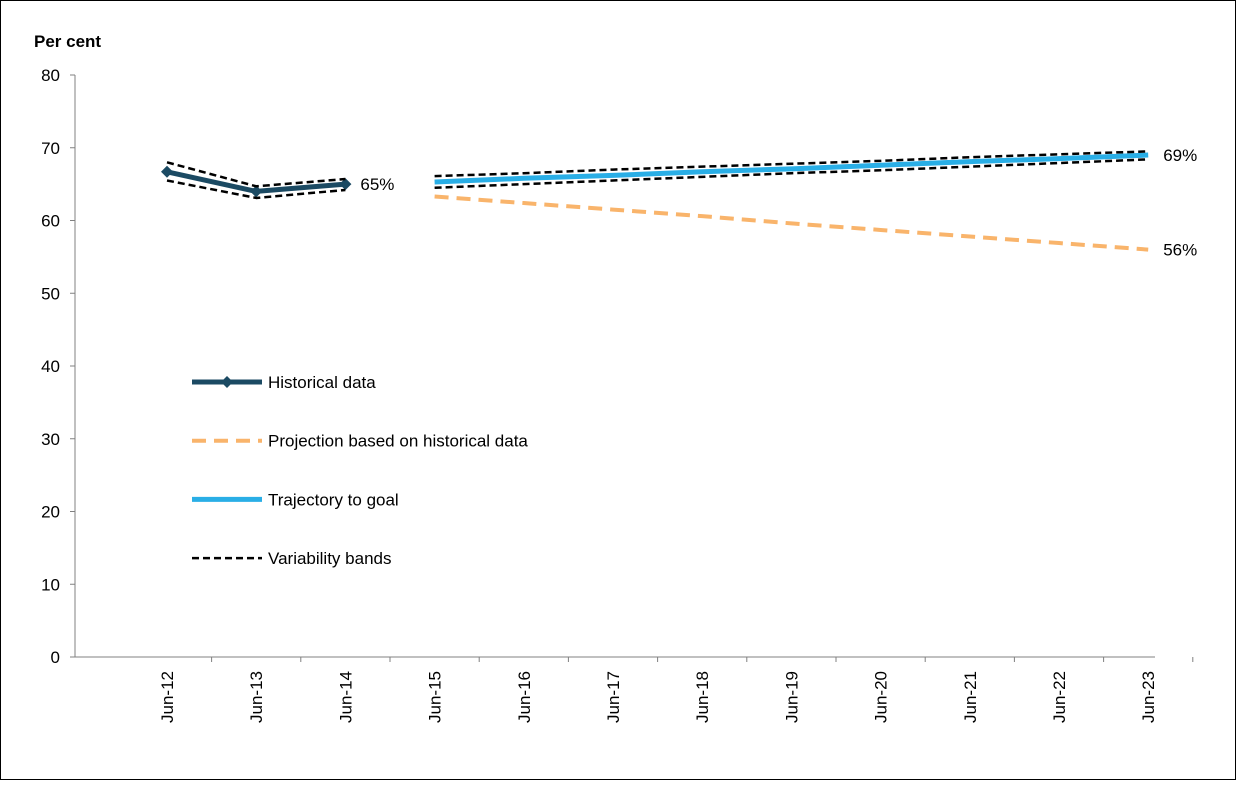 Image resolution: width=1236 pixels, height=785 pixels. Describe the element at coordinates (524, 697) in the screenshot. I see `x-tick-label: Jun-16` at that location.